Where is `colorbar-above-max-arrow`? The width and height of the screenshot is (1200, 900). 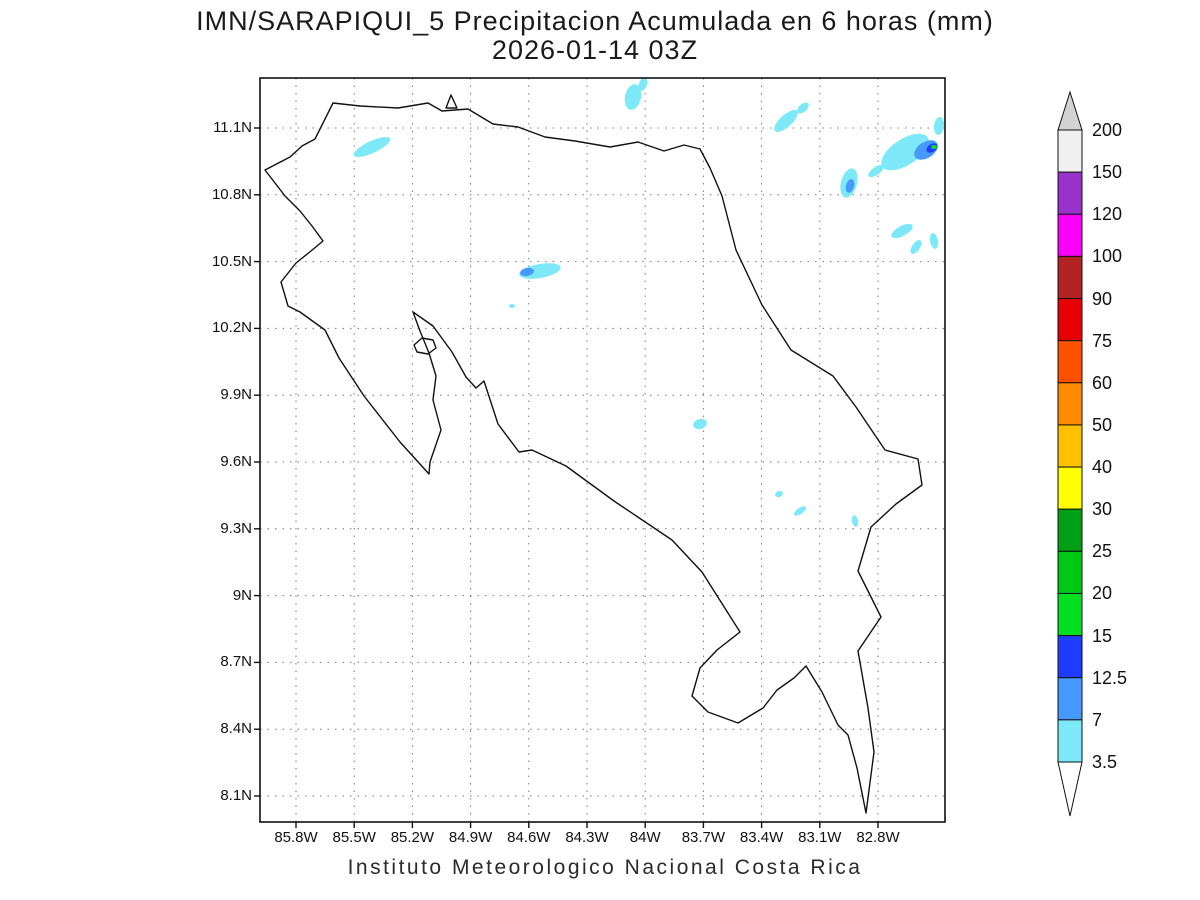 colorbar-above-max-arrow is located at coordinates (1070, 110).